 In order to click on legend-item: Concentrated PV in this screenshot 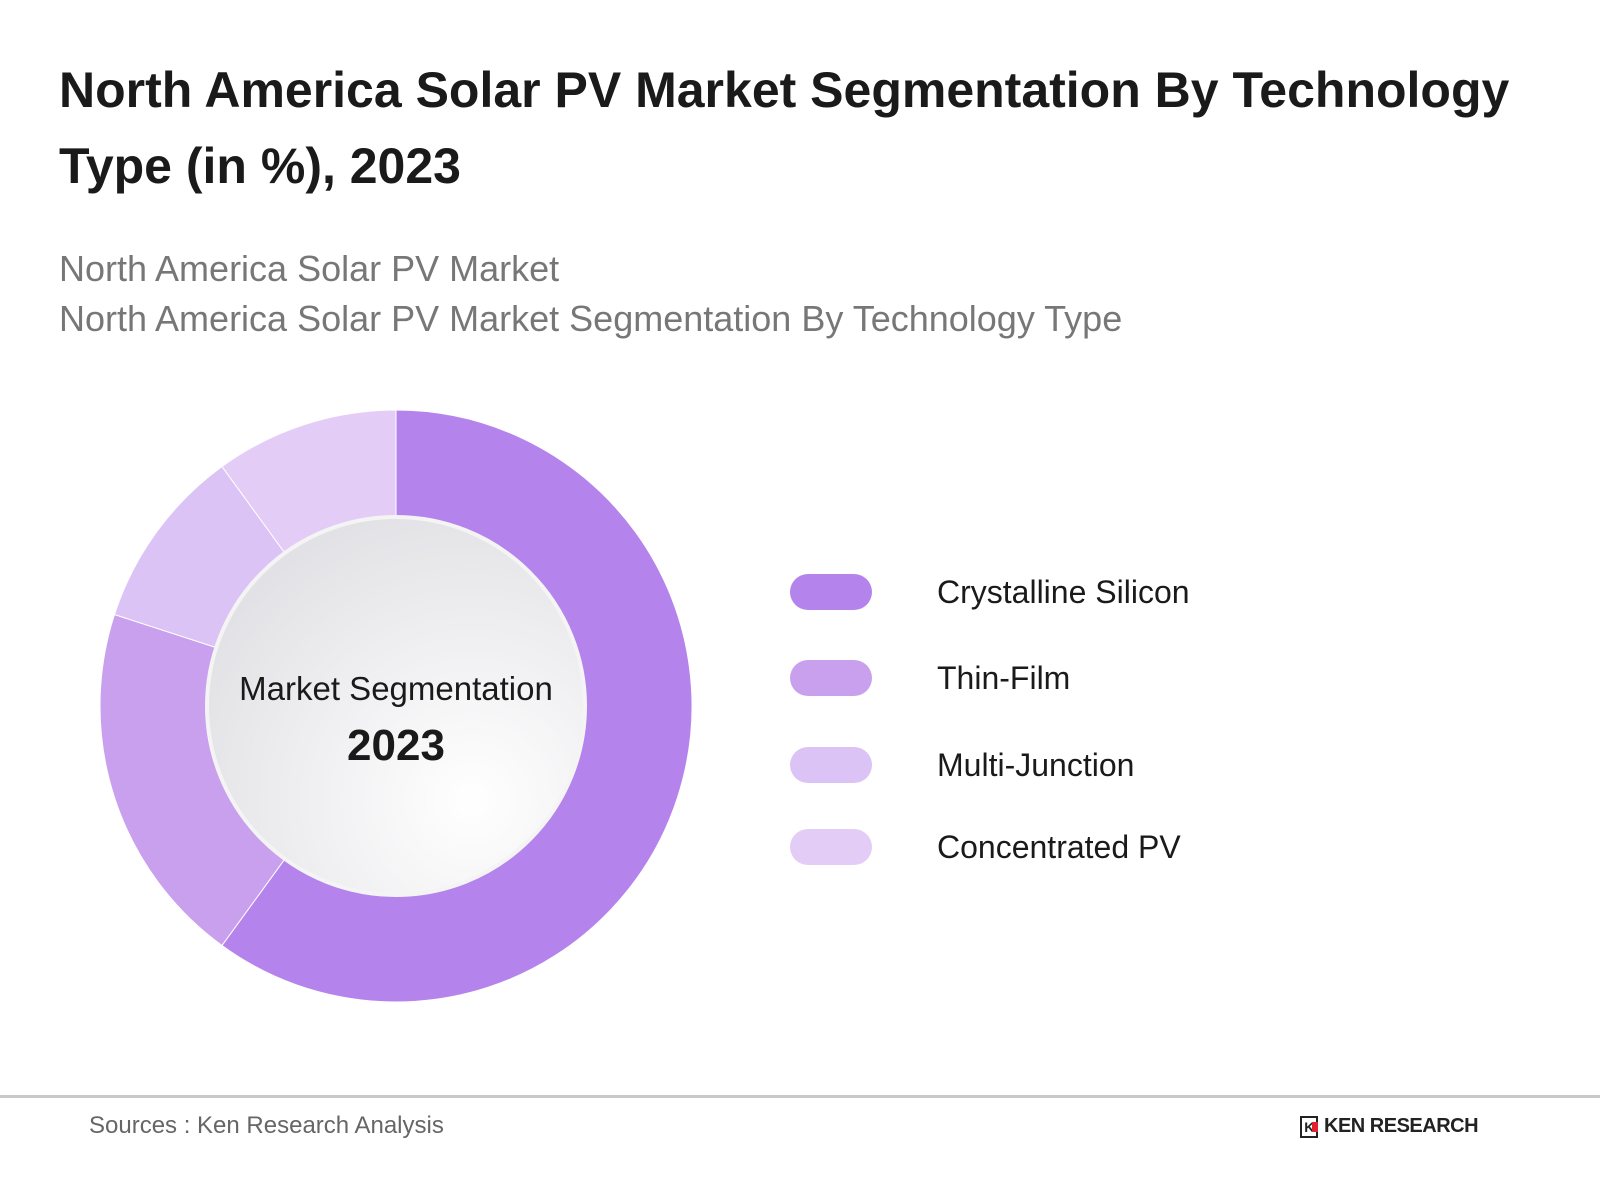, I will do `click(985, 847)`.